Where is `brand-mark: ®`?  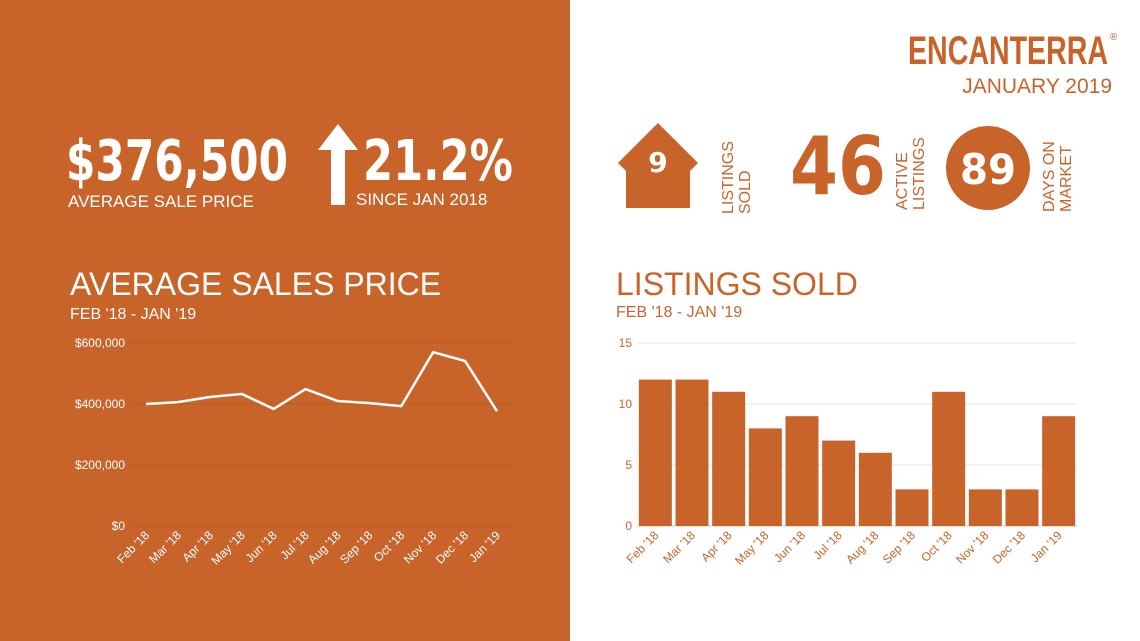 brand-mark: ® is located at coordinates (1114, 37).